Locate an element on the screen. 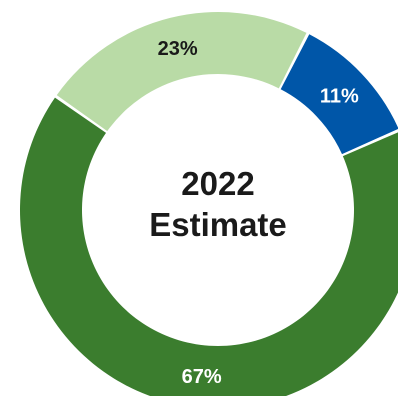 The width and height of the screenshot is (398, 396). center-title-line-1: 2022 is located at coordinates (217, 183).